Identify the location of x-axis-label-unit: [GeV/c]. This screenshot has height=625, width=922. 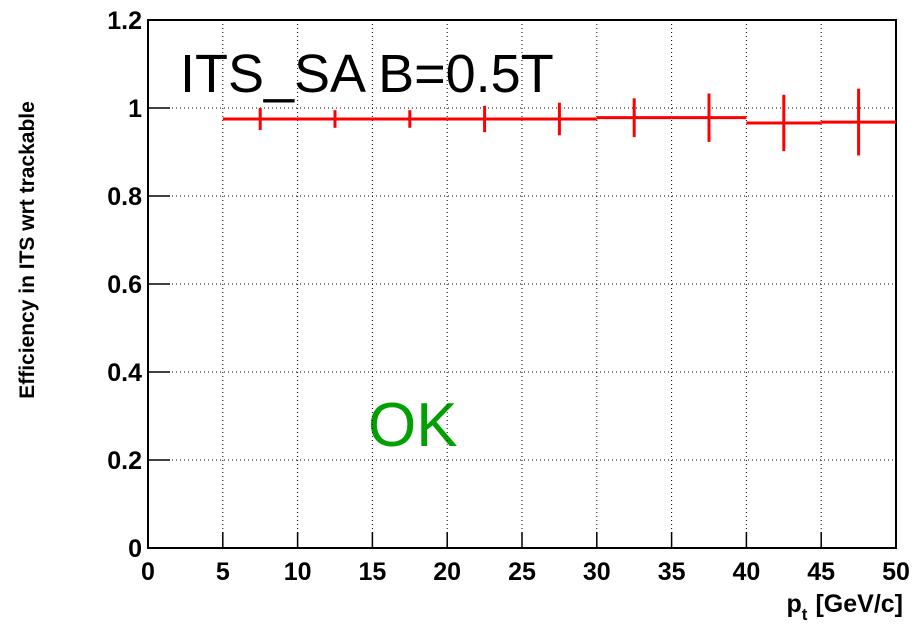
(859, 604).